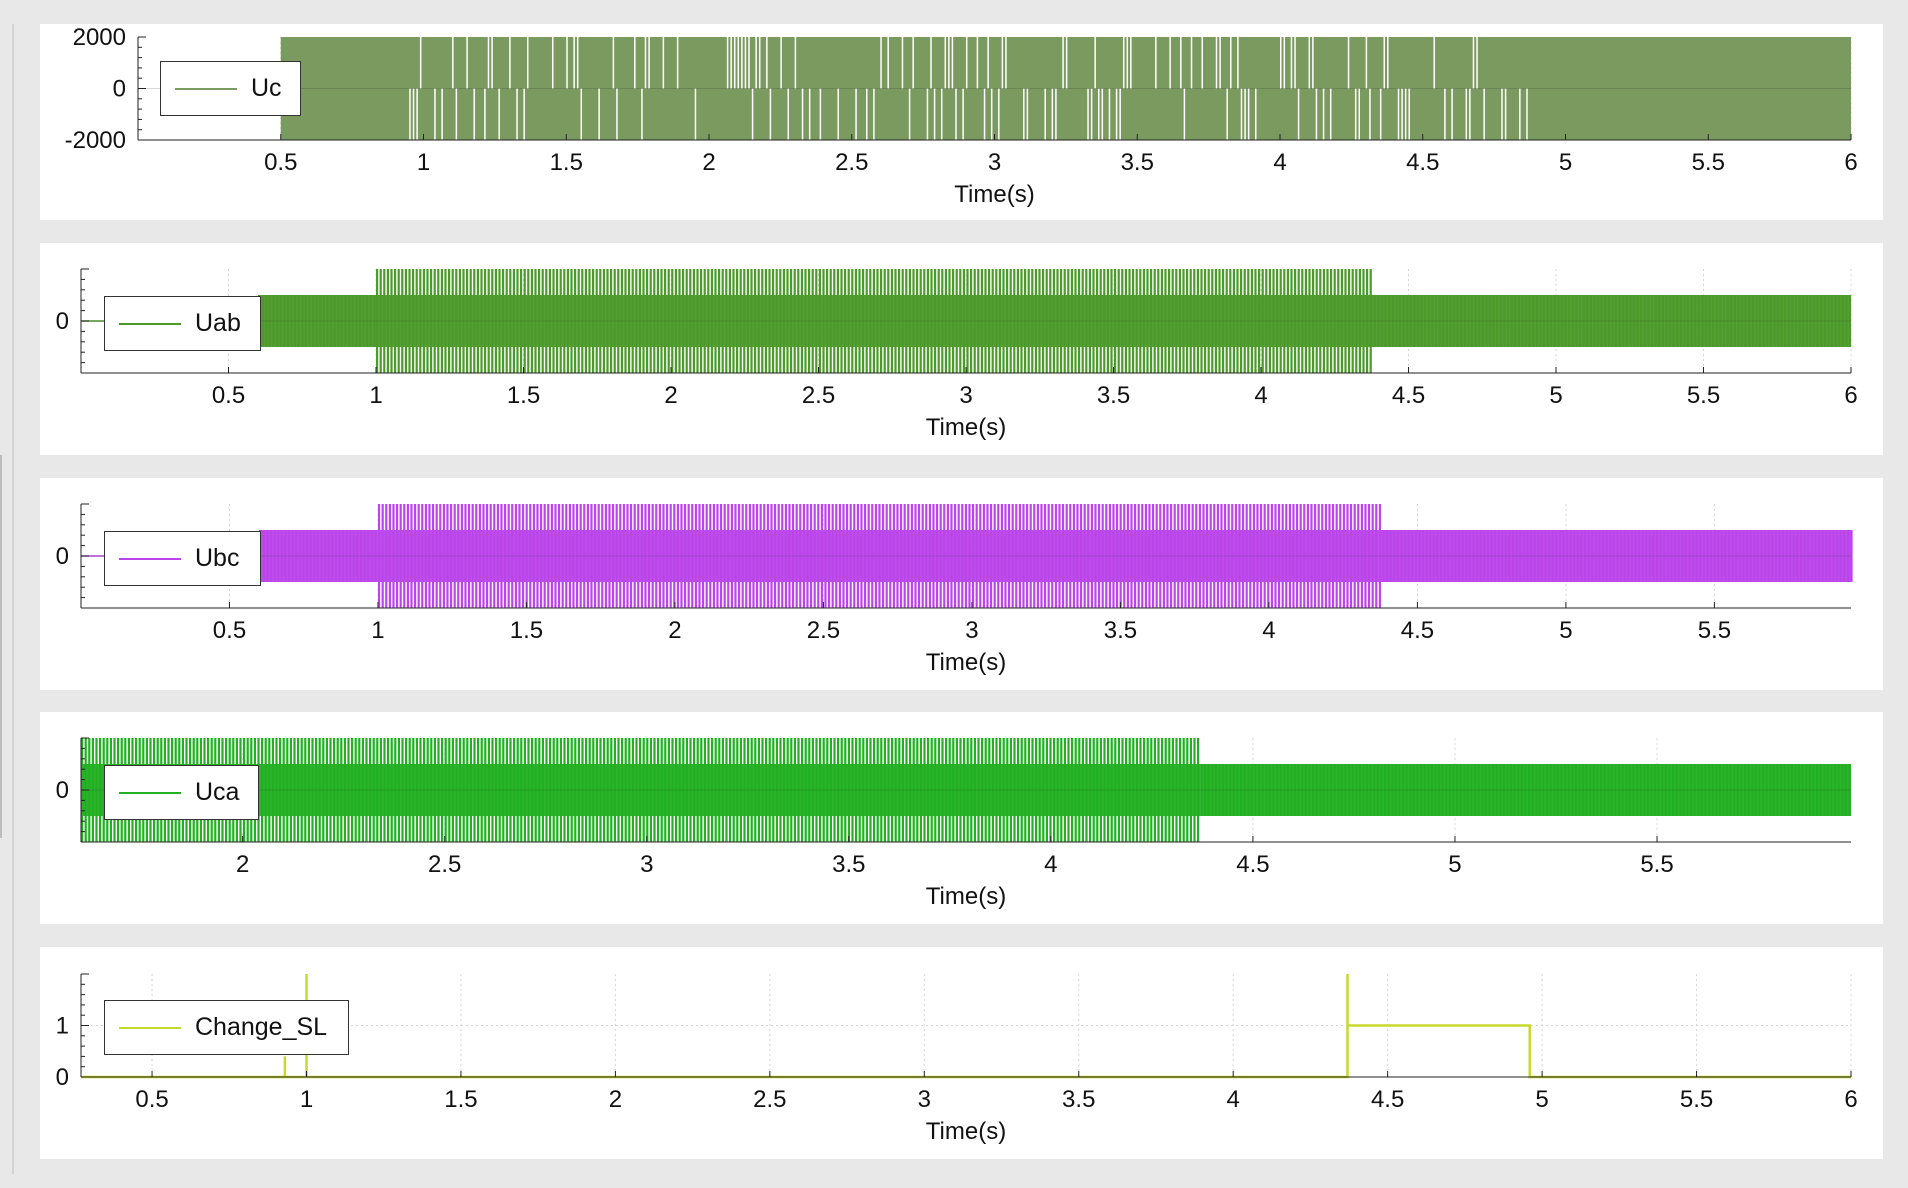  Describe the element at coordinates (182, 323) in the screenshot. I see `legend-uab: Uab` at that location.